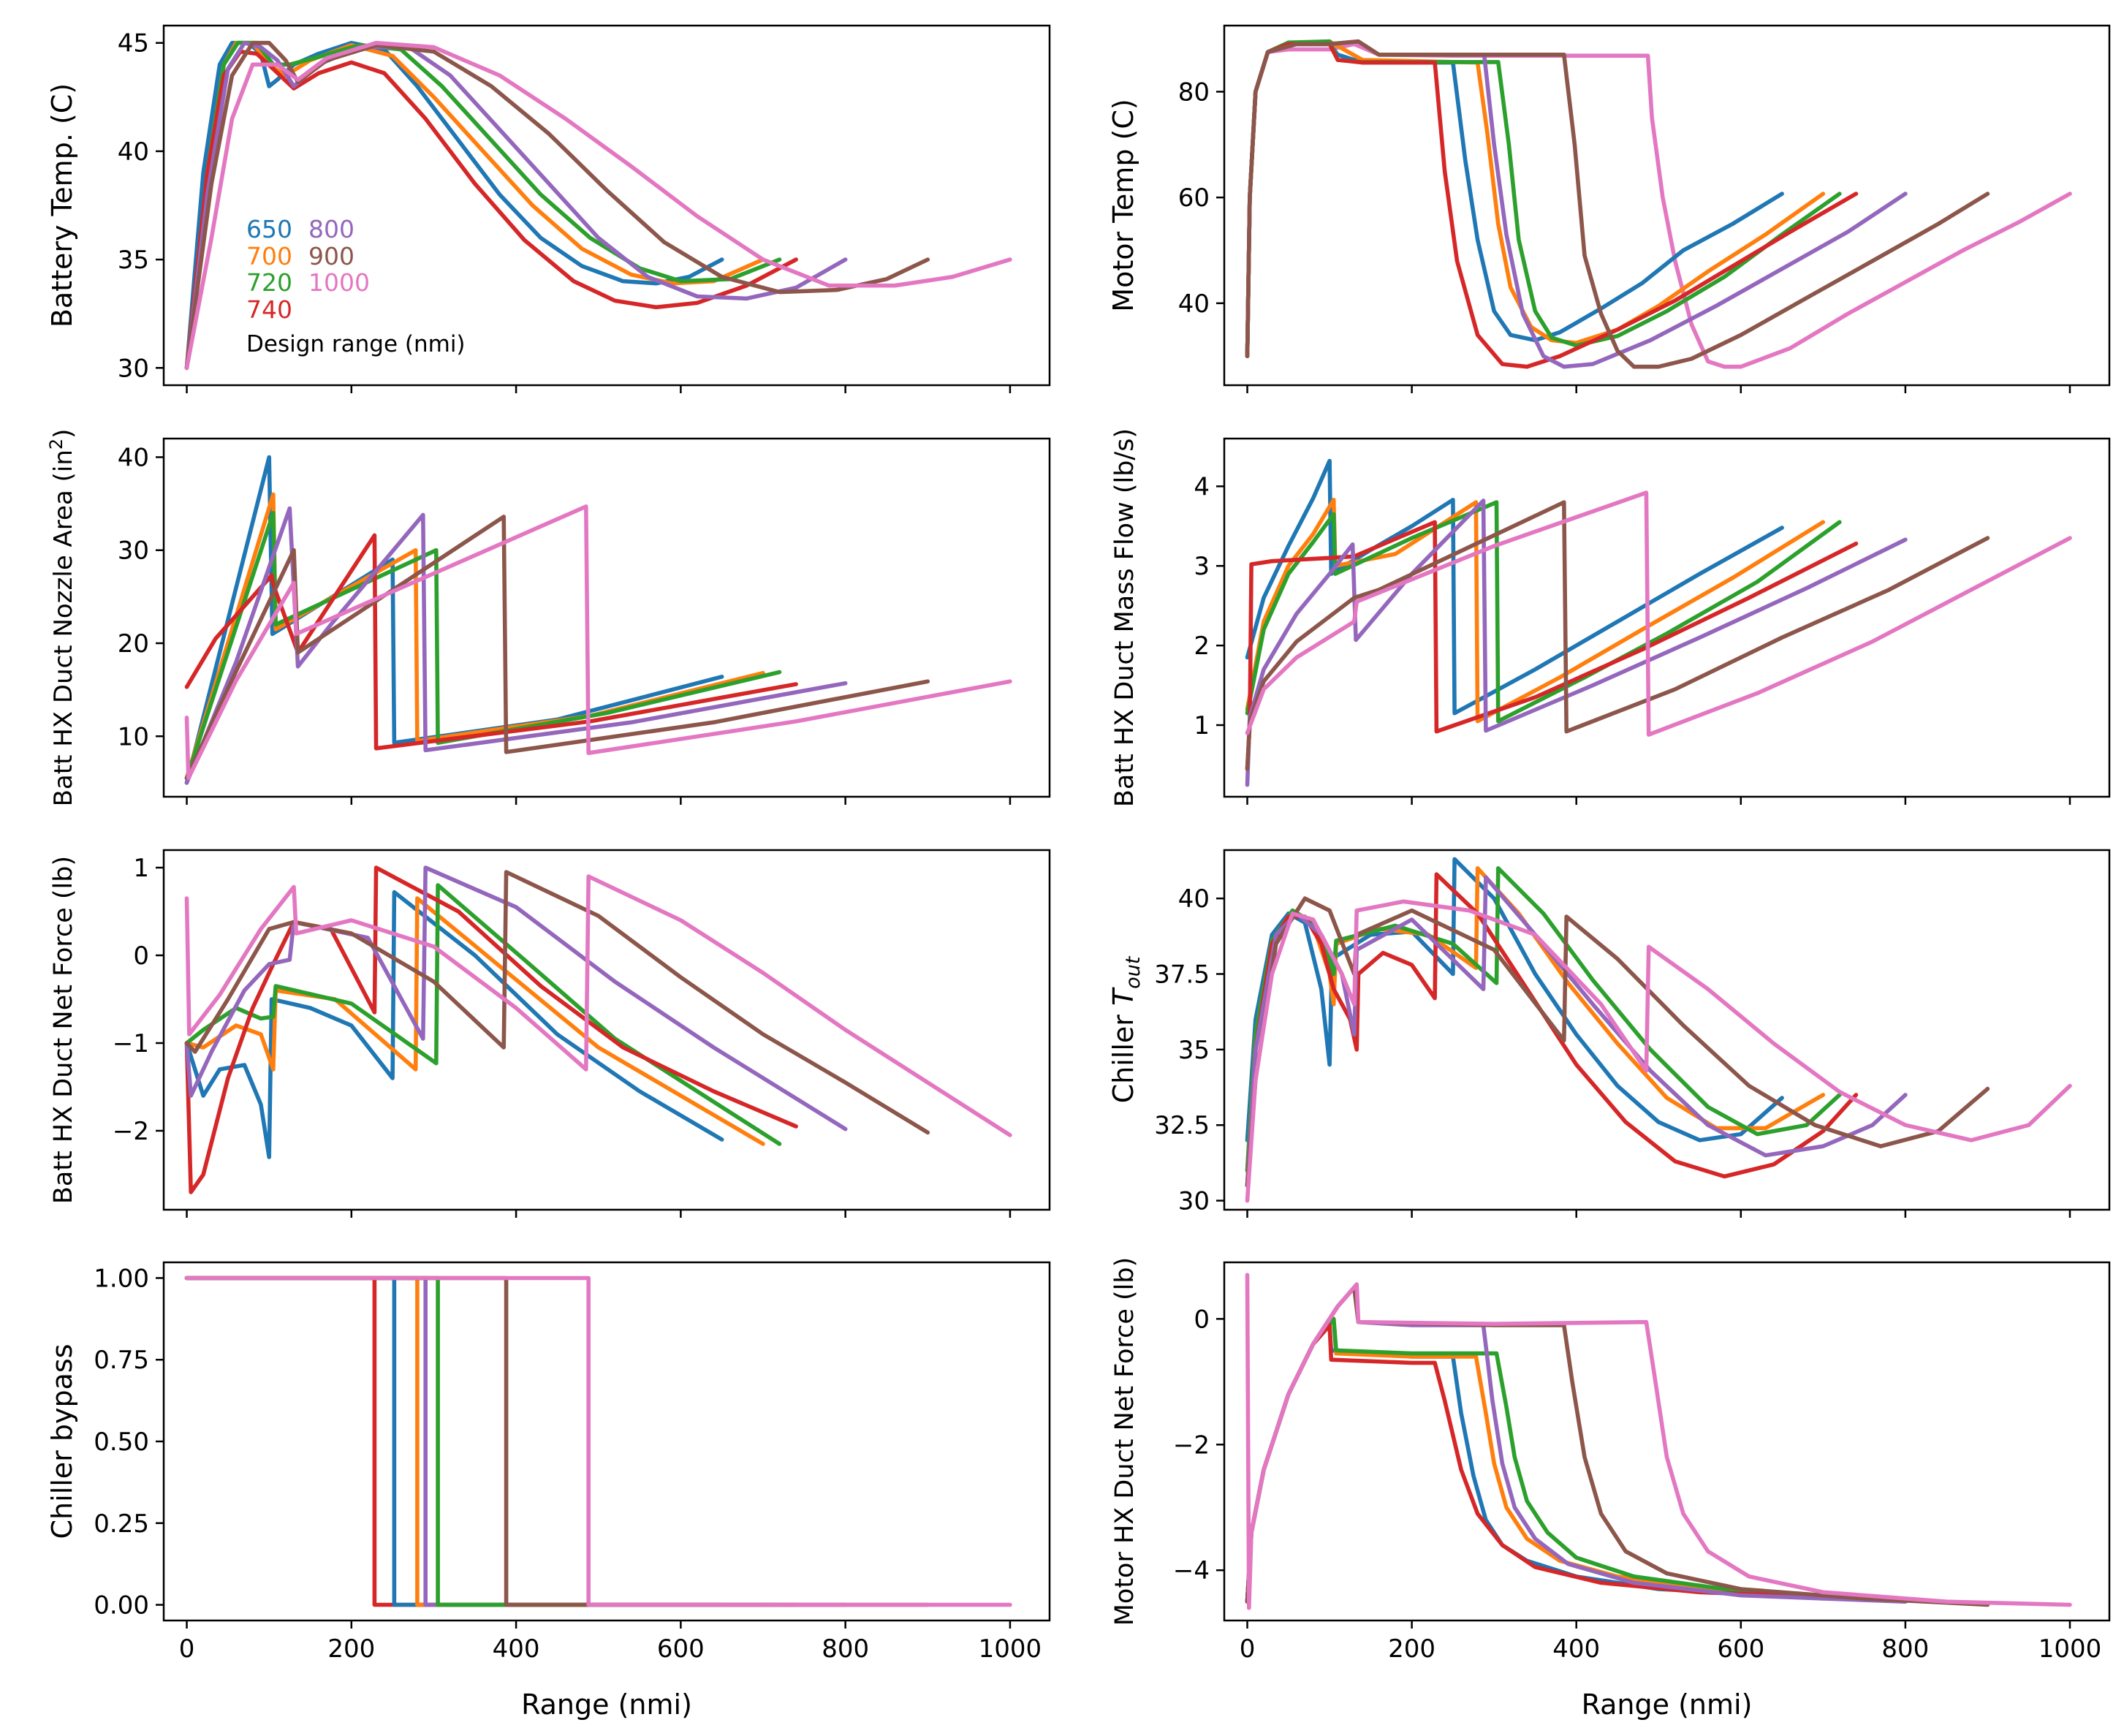 This screenshot has height=1736, width=2124. I want to click on subplot-batt-net-force: −2 −1 0 1 Batt HX Duct Net Force (lb), so click(550, 1033).